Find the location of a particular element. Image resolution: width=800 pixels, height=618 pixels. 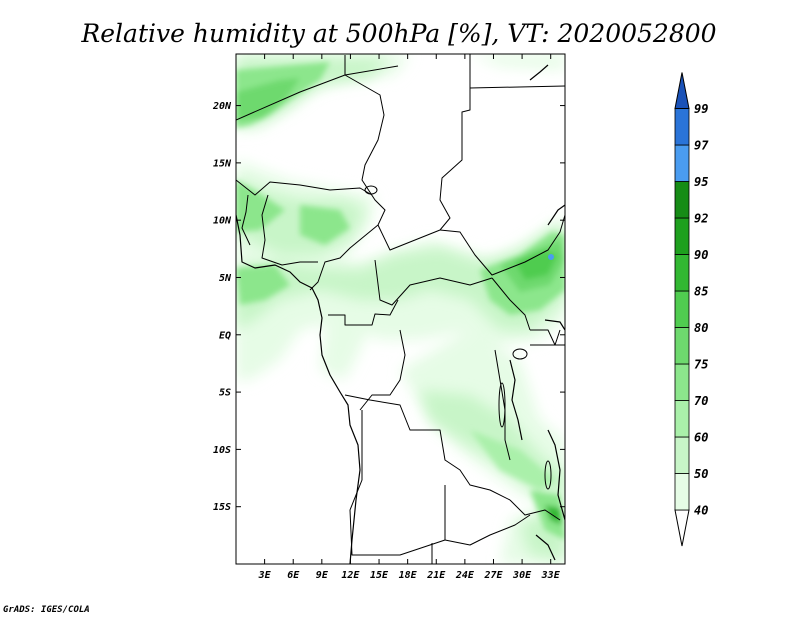

lon-tick-label: 18E is located at coordinates (408, 575).